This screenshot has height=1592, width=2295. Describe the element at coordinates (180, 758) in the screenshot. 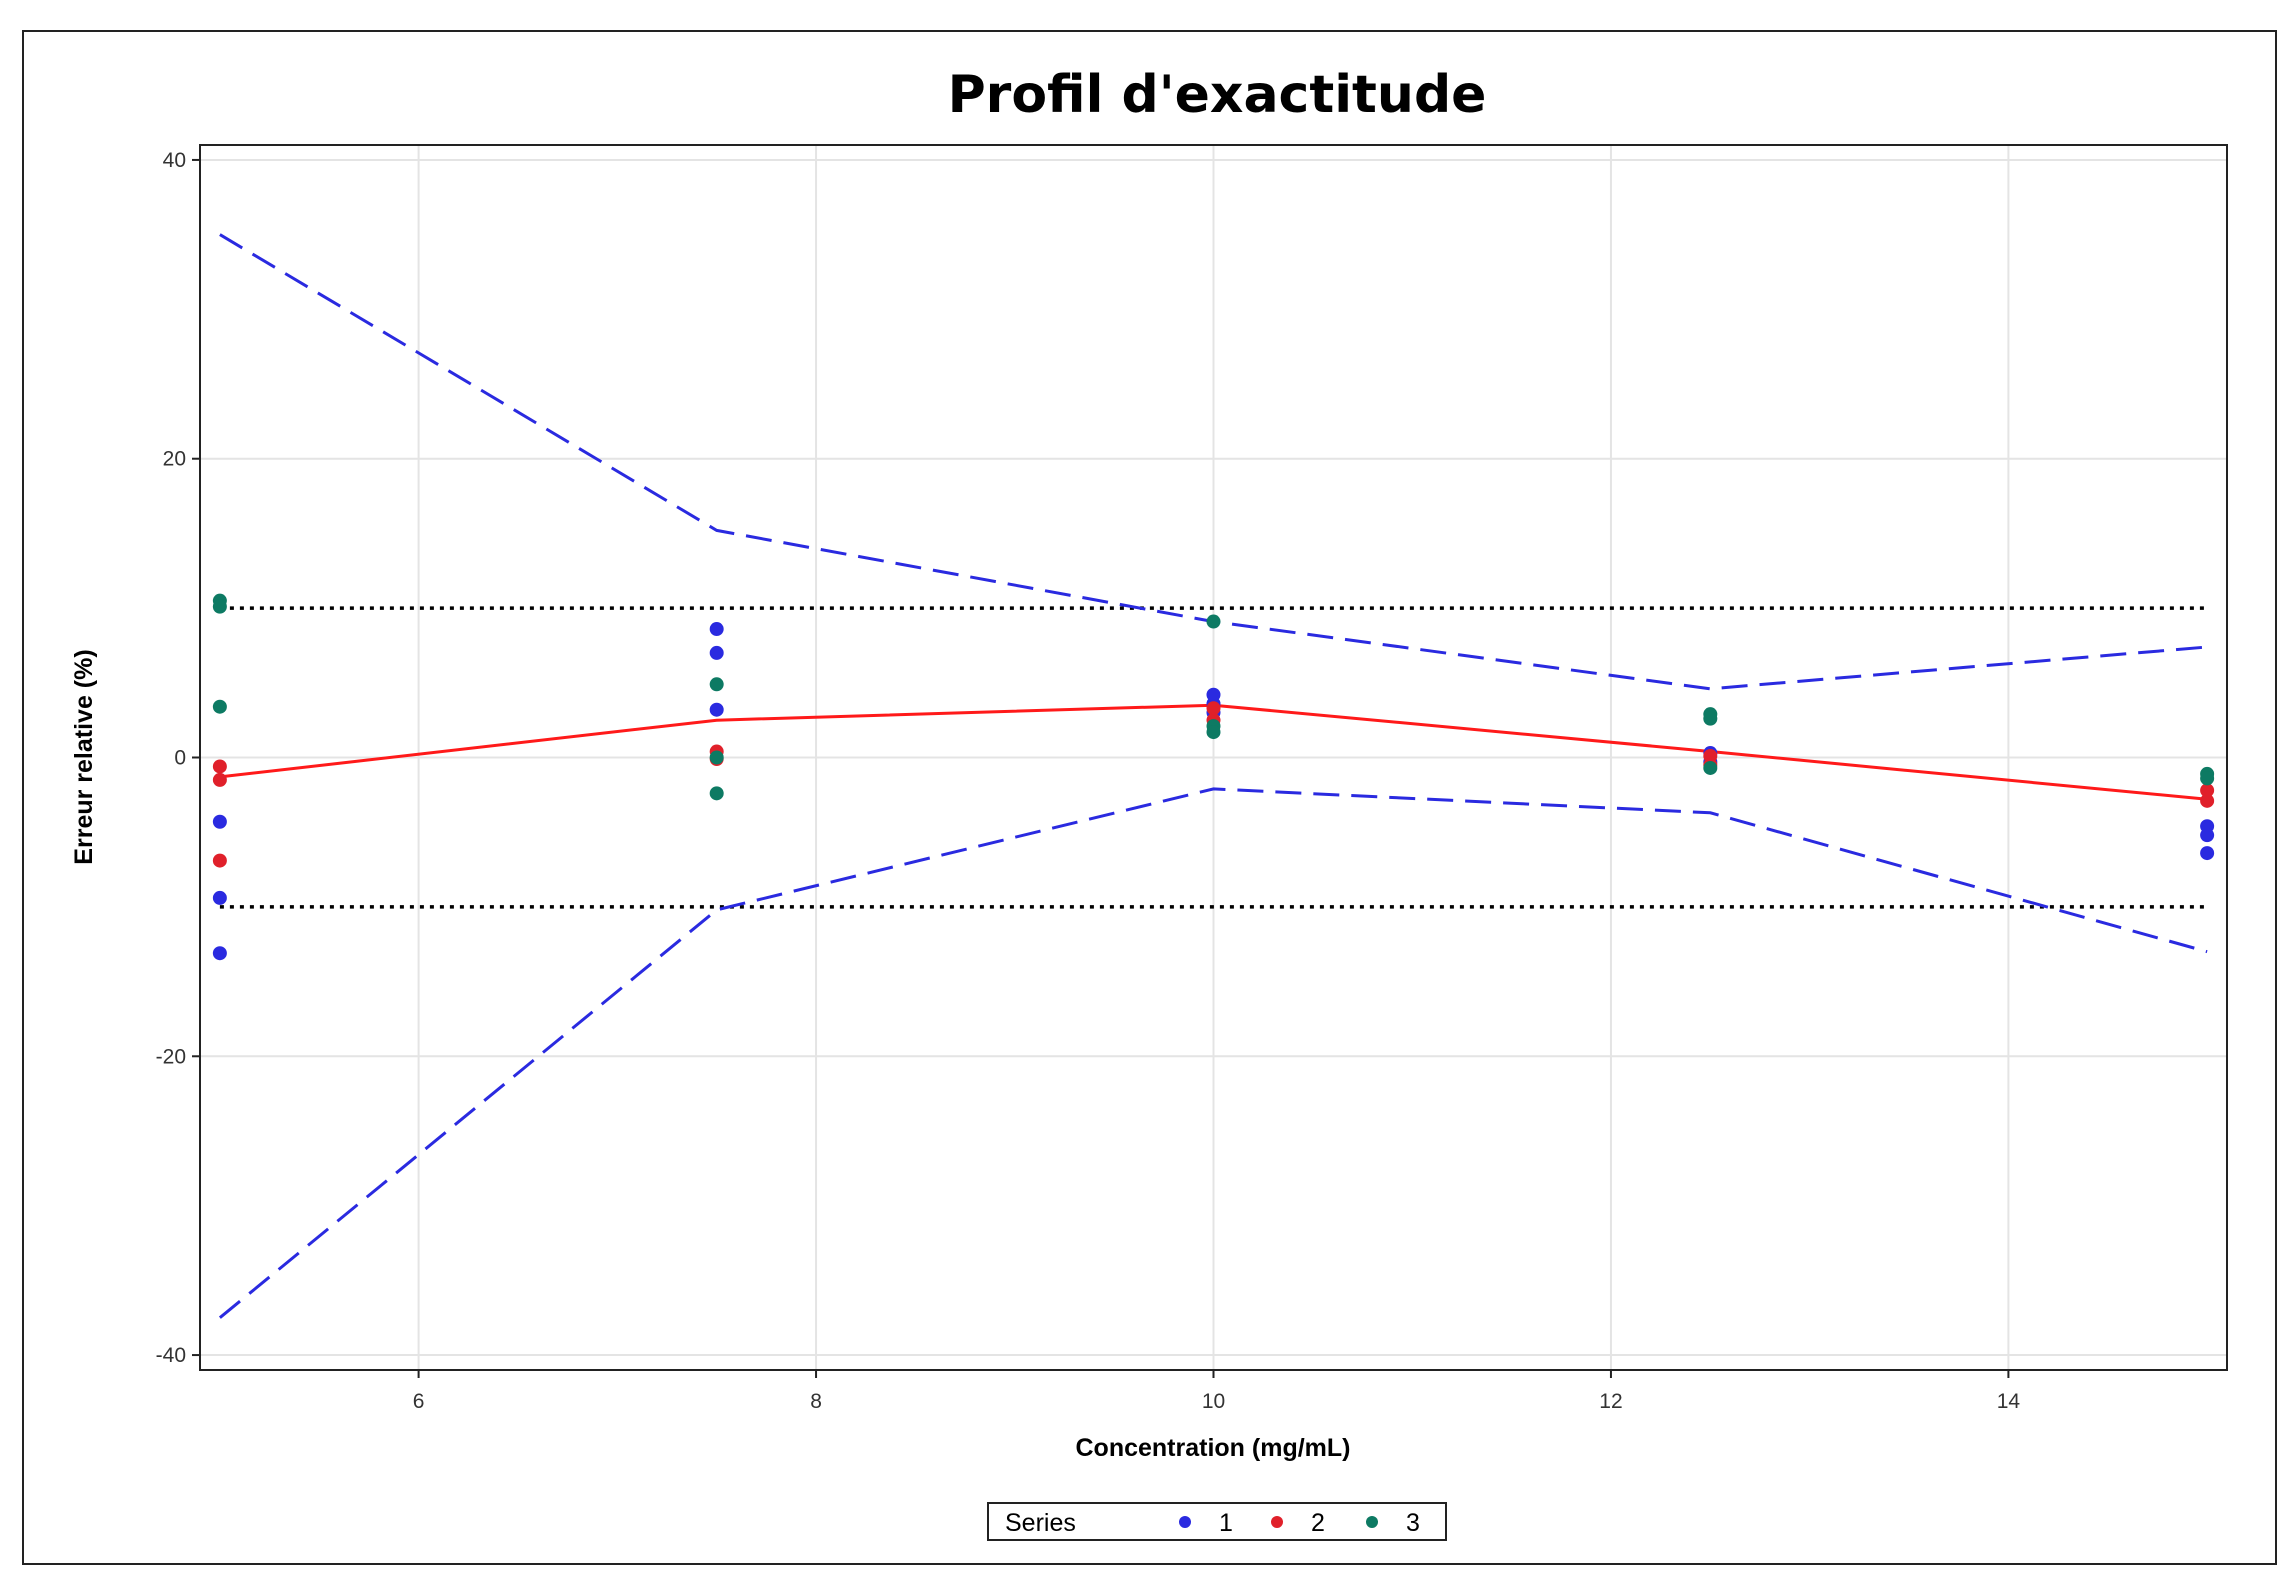

I see `y-tick-label: 0` at that location.